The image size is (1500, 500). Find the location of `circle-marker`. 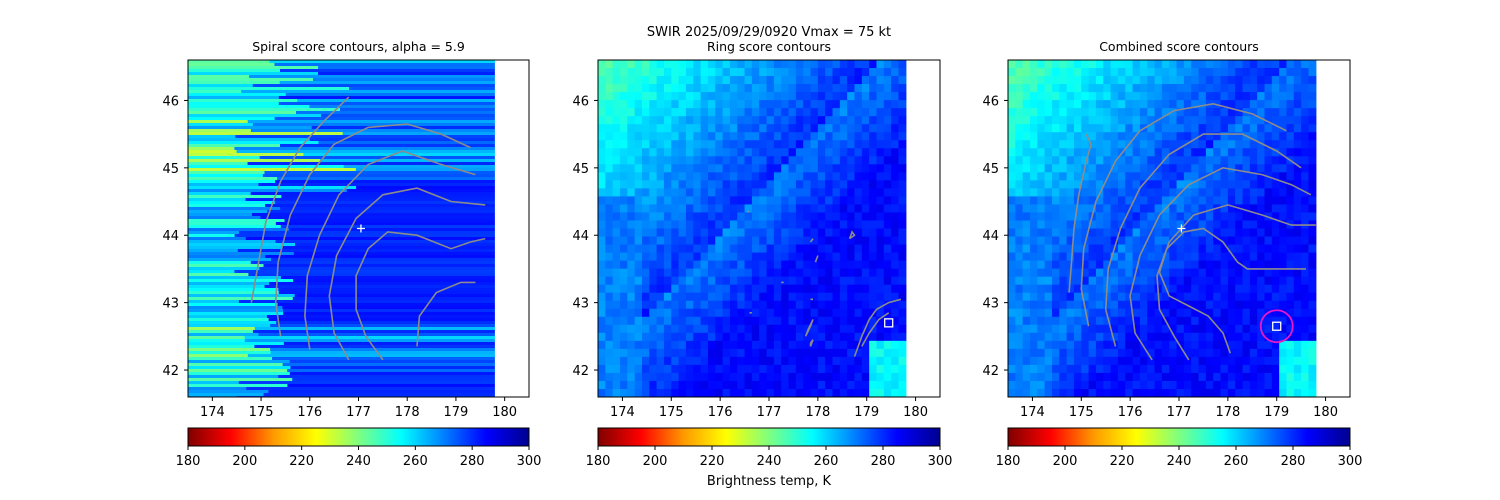

circle-marker is located at coordinates (1276, 326).